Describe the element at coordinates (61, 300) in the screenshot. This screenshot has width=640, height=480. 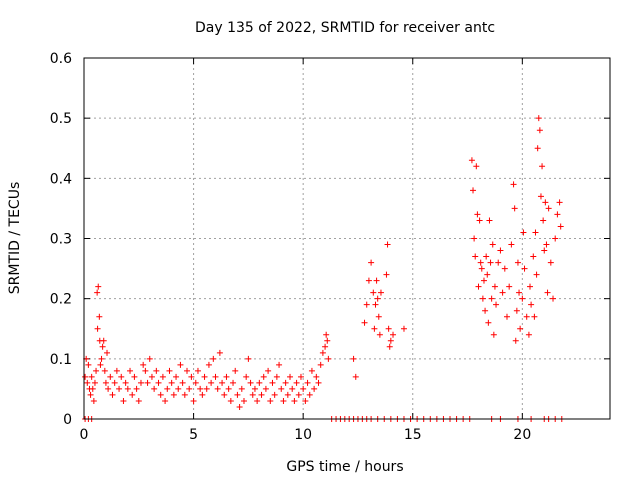
I see `y-tick-label: 0.2` at that location.